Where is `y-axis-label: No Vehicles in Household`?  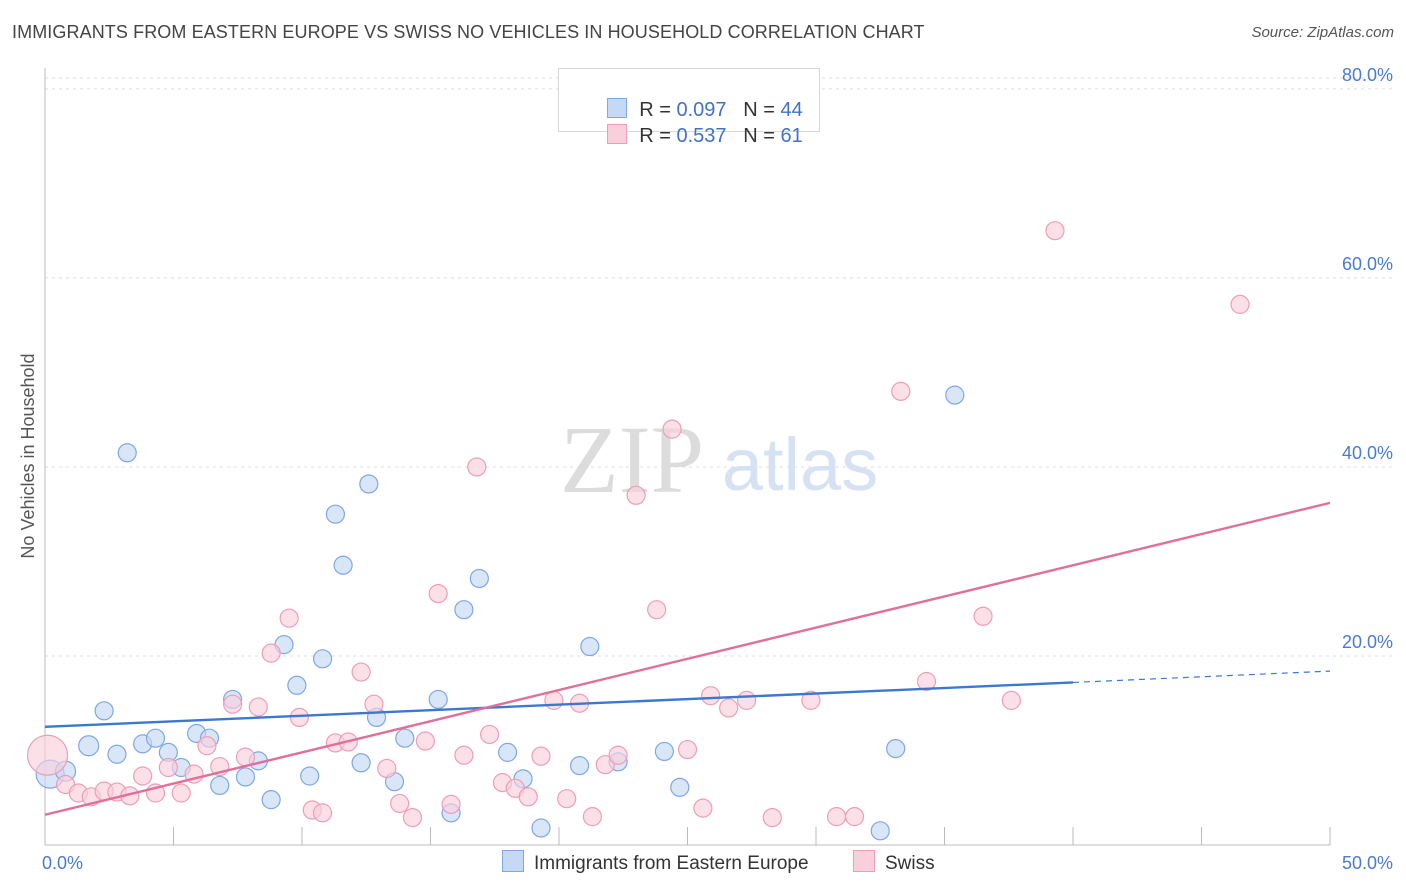
y-axis-label: No Vehicles in Household is located at coordinates (28, 455).